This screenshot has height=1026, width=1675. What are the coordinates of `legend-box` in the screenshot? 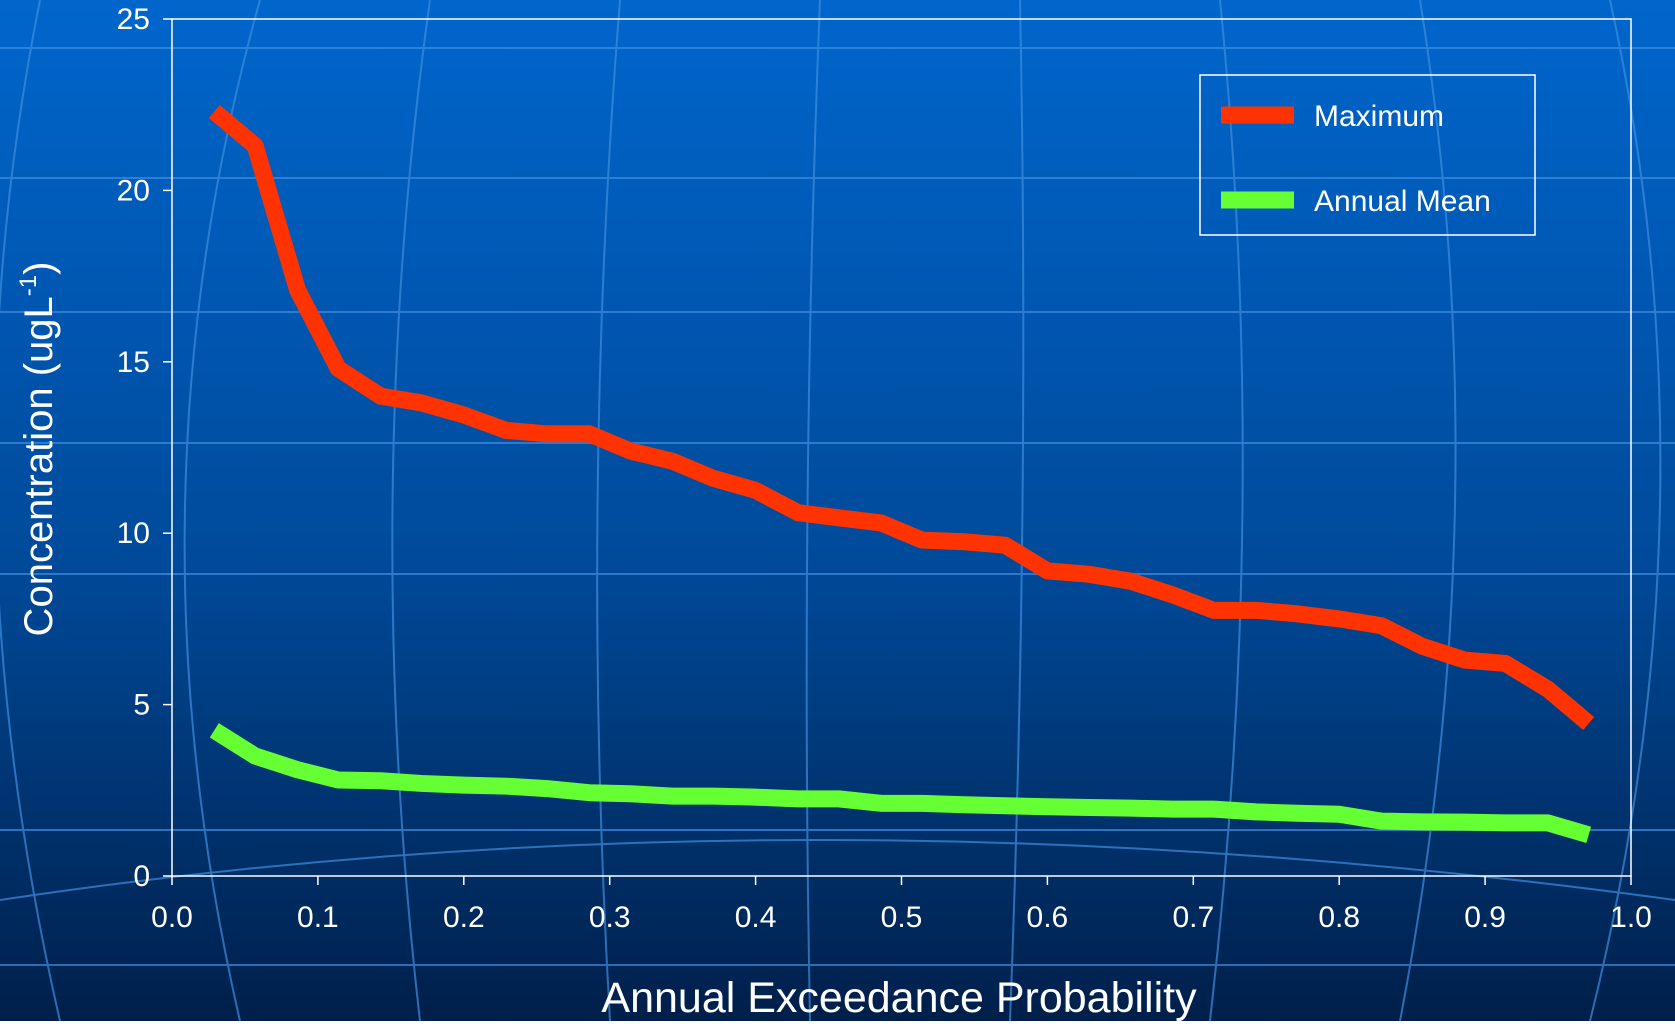 It's located at (1367, 155).